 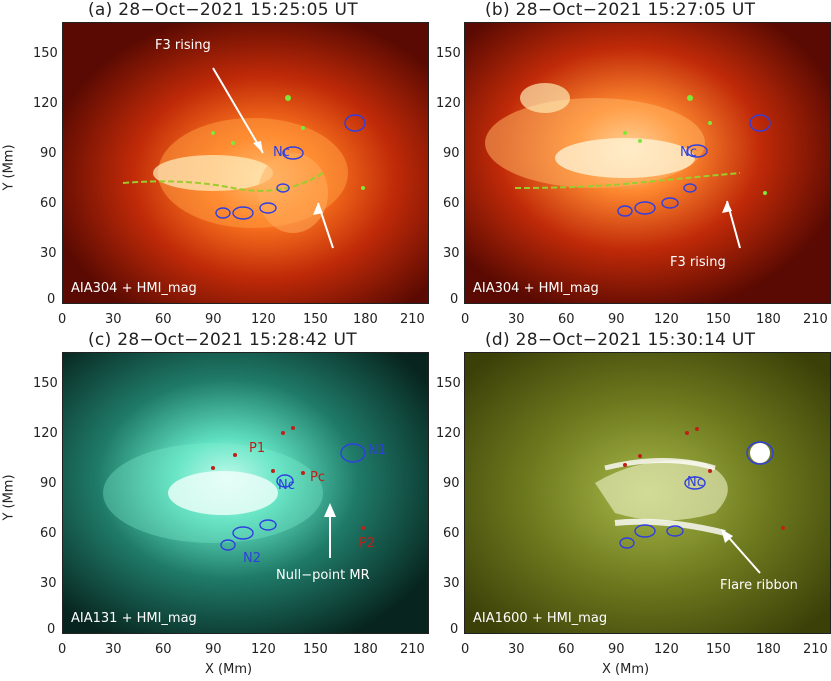 What do you see at coordinates (323, 575) in the screenshot?
I see `panel-c-annotation: Null−point MR` at bounding box center [323, 575].